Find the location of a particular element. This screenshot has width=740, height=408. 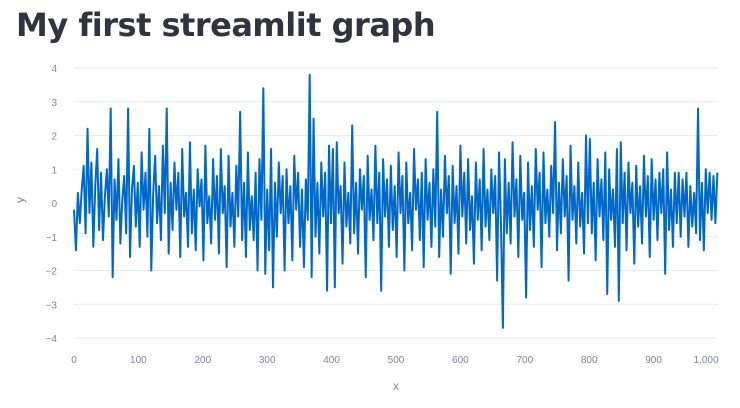

x-axis-ticks: 0 100 200 300 400 500 600 700 800 900 1,000 is located at coordinates (395, 360).